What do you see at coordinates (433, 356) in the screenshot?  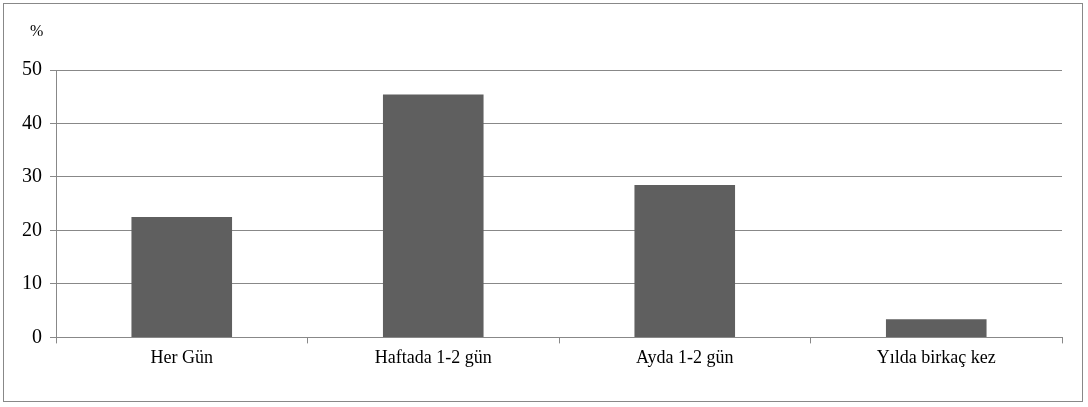 I see `x-tick-label: Haftada 1-2 gün` at bounding box center [433, 356].